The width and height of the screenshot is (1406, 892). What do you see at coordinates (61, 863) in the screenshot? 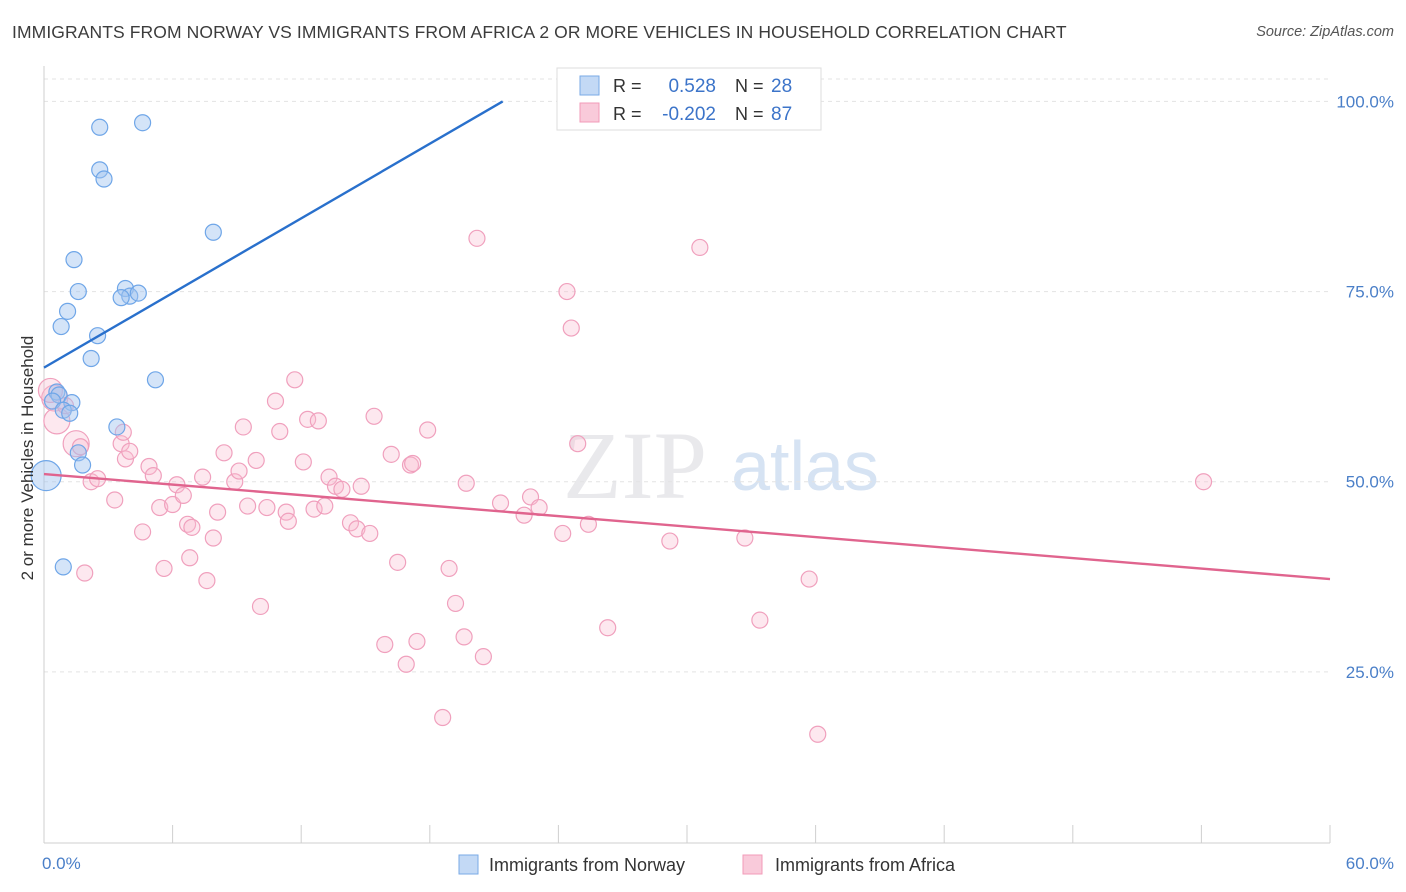
I see `x-tick-label-left: 0.0%` at bounding box center [61, 863].